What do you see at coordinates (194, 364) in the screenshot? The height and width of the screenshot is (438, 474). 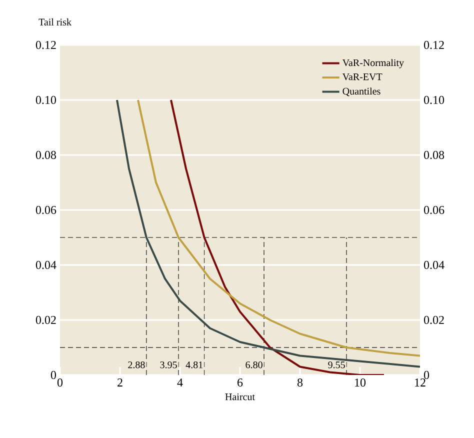 I see `ref-line-label: 4.81` at bounding box center [194, 364].